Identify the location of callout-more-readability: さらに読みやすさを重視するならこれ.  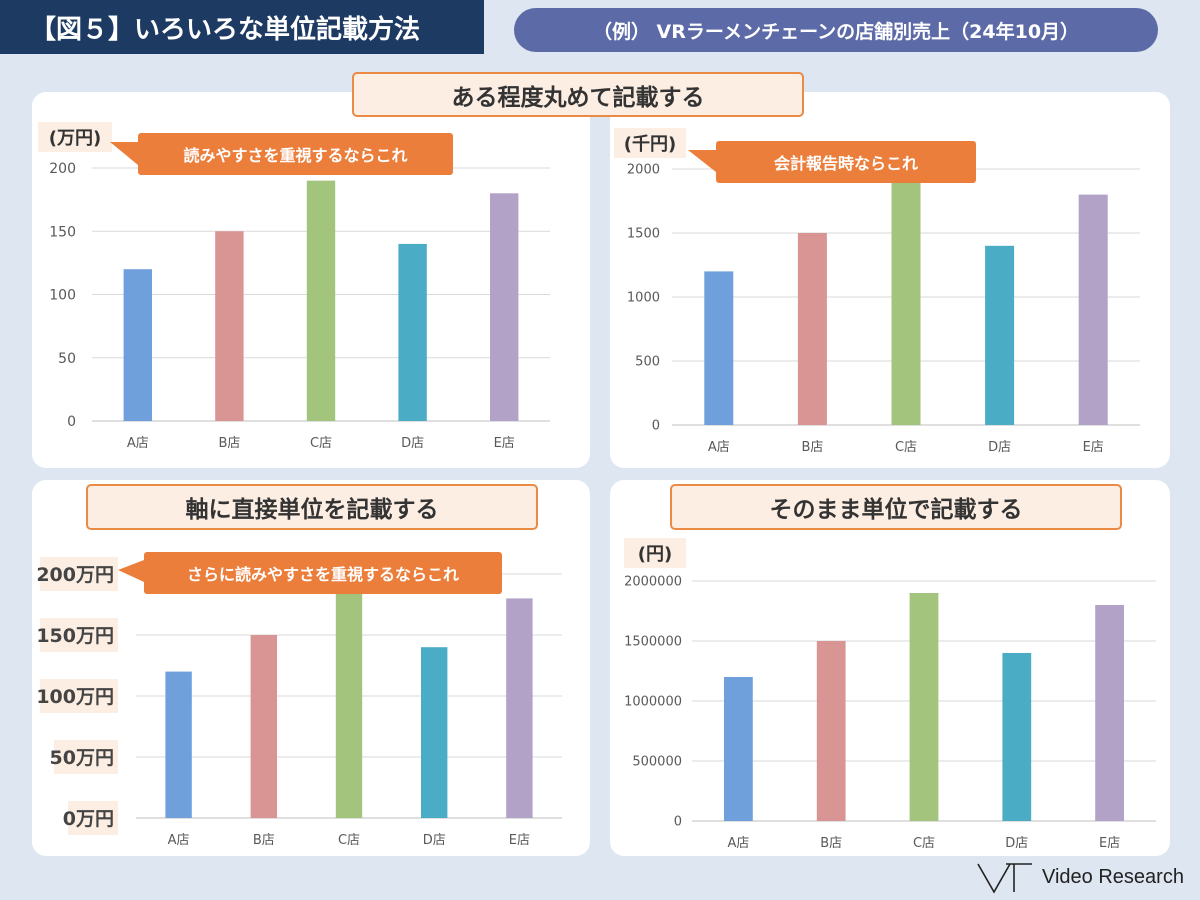
(323, 573).